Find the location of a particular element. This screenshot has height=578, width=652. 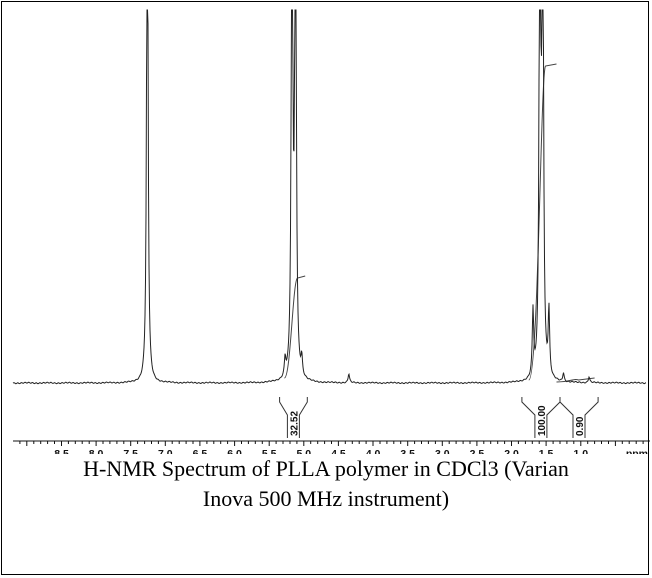

x-tick-label: 7.5 is located at coordinates (130, 451).